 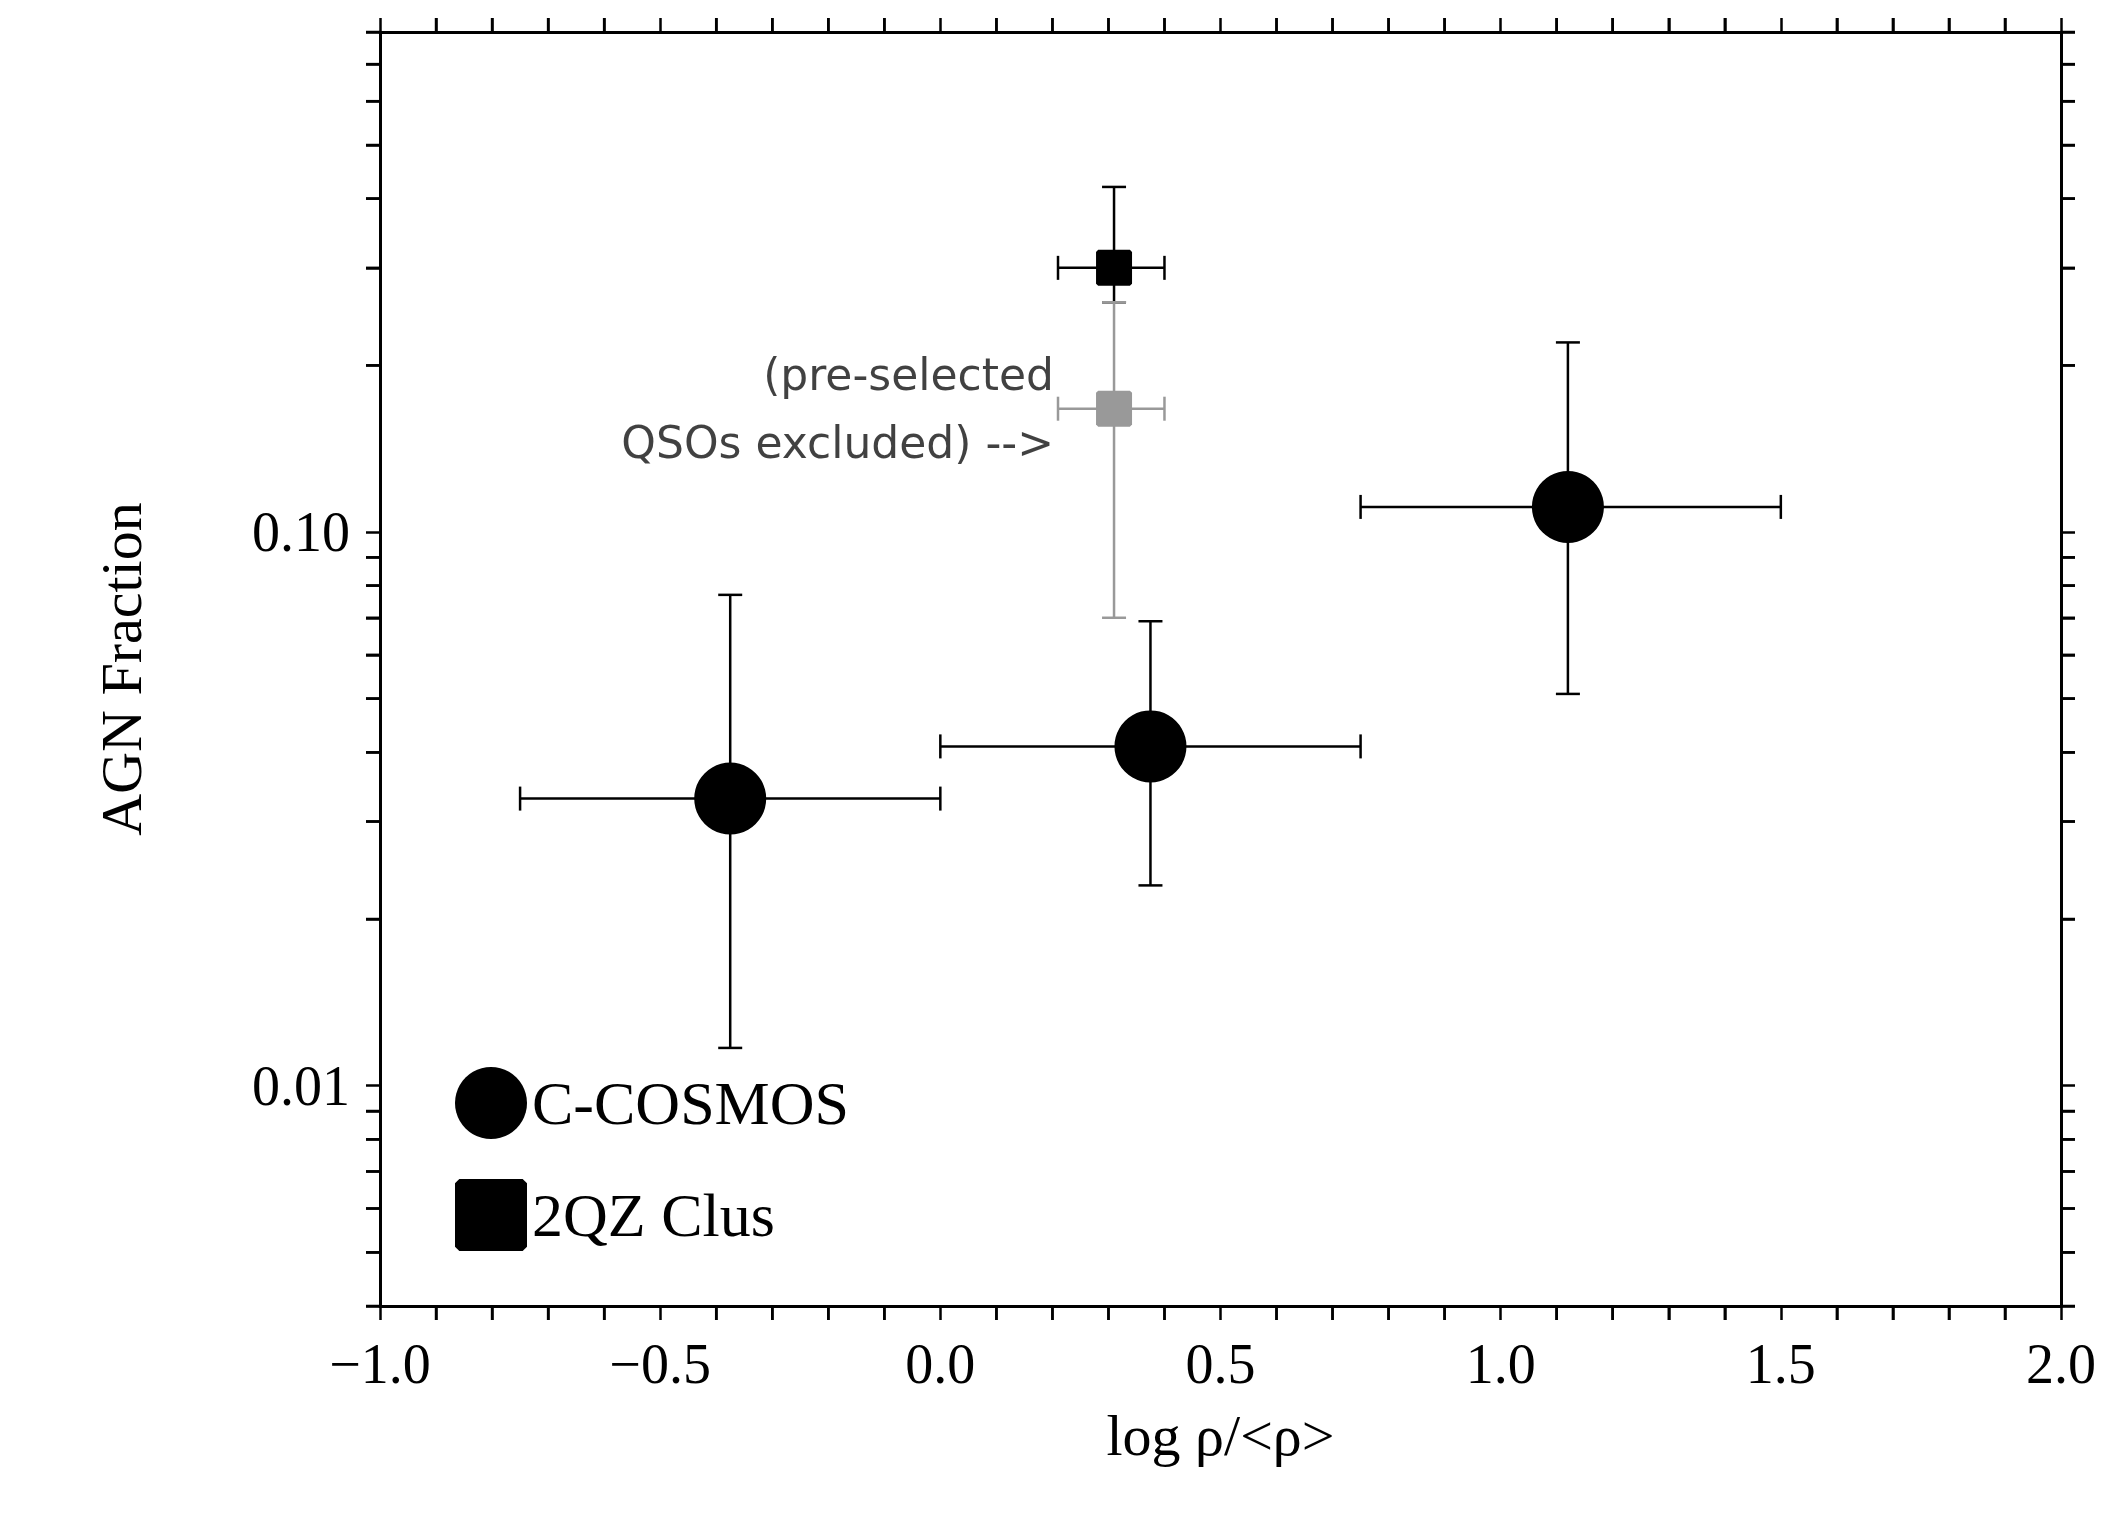 What do you see at coordinates (1780, 1364) in the screenshot?
I see `x-tick-label: 1.5` at bounding box center [1780, 1364].